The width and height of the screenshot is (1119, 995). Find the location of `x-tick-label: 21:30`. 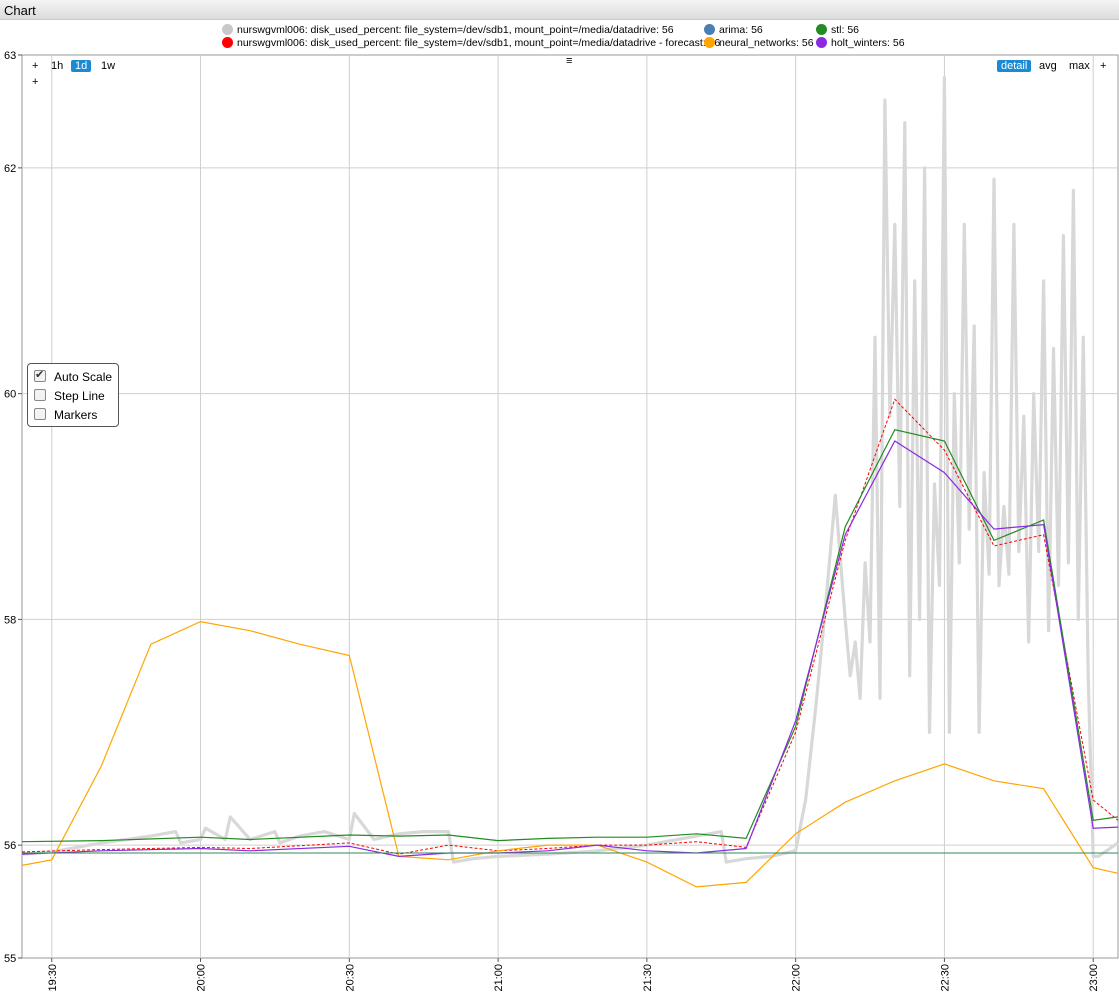

x-tick-label: 21:30 is located at coordinates (648, 978).